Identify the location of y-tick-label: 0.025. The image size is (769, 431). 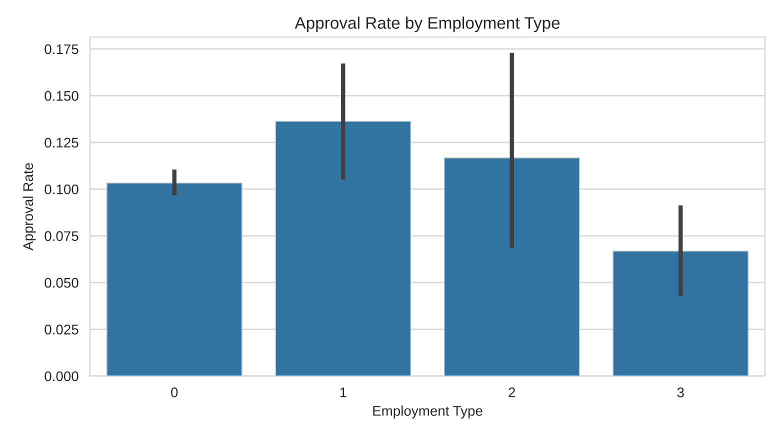
(61, 329).